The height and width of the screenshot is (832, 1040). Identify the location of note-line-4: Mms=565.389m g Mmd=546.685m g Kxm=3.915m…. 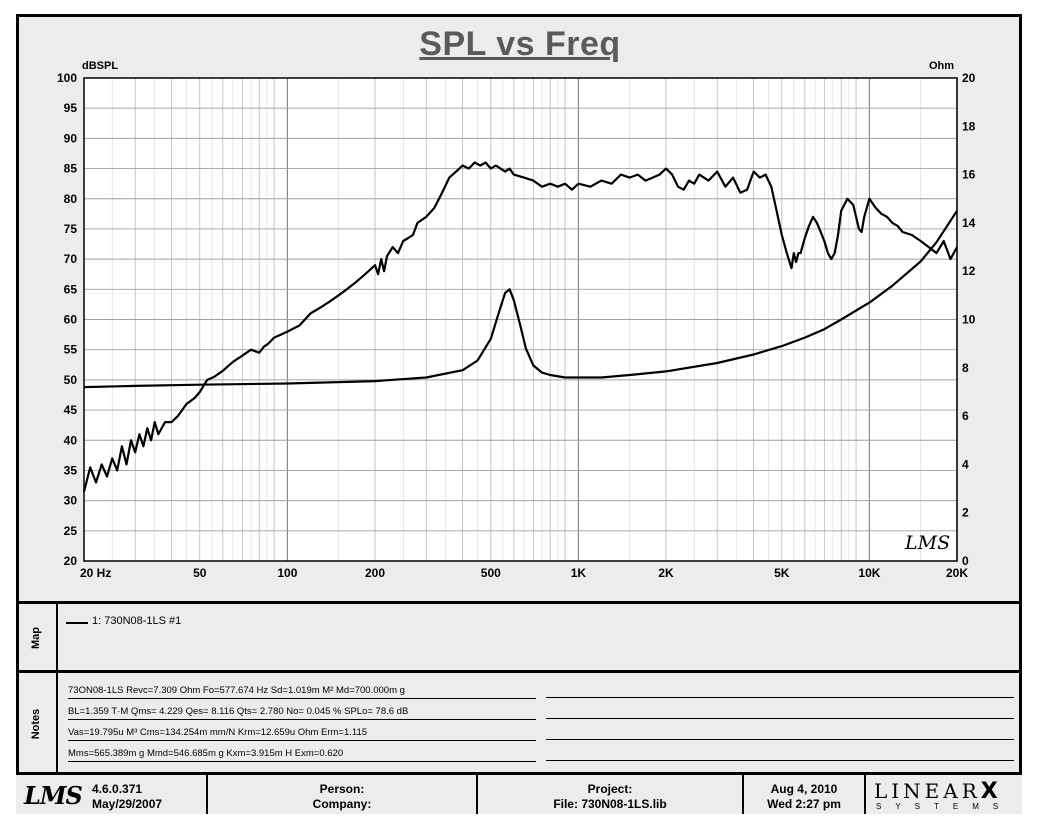
(302, 755).